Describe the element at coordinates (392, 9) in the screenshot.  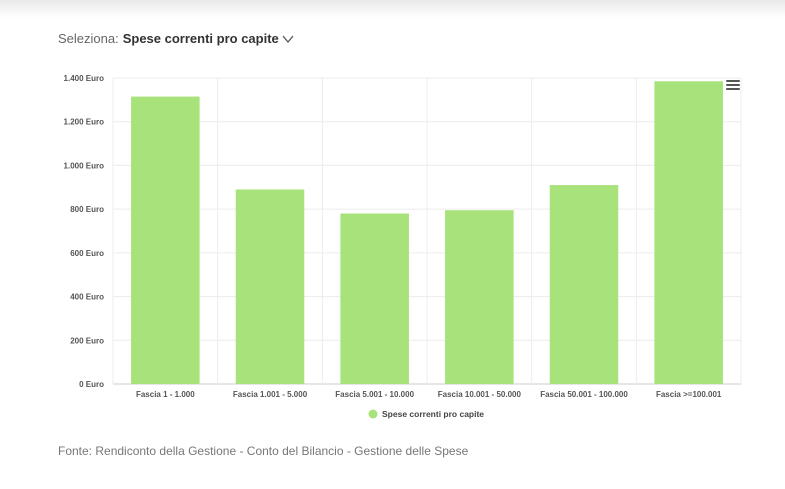
I see `top-shadow` at that location.